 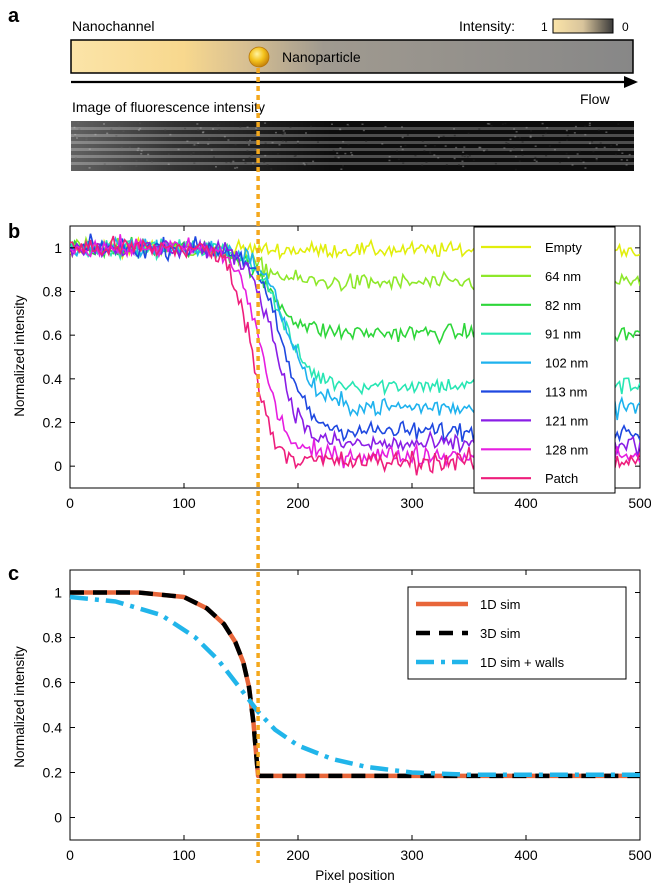 I want to click on panel-b-y-tick-label: 0.4, so click(x=53, y=379).